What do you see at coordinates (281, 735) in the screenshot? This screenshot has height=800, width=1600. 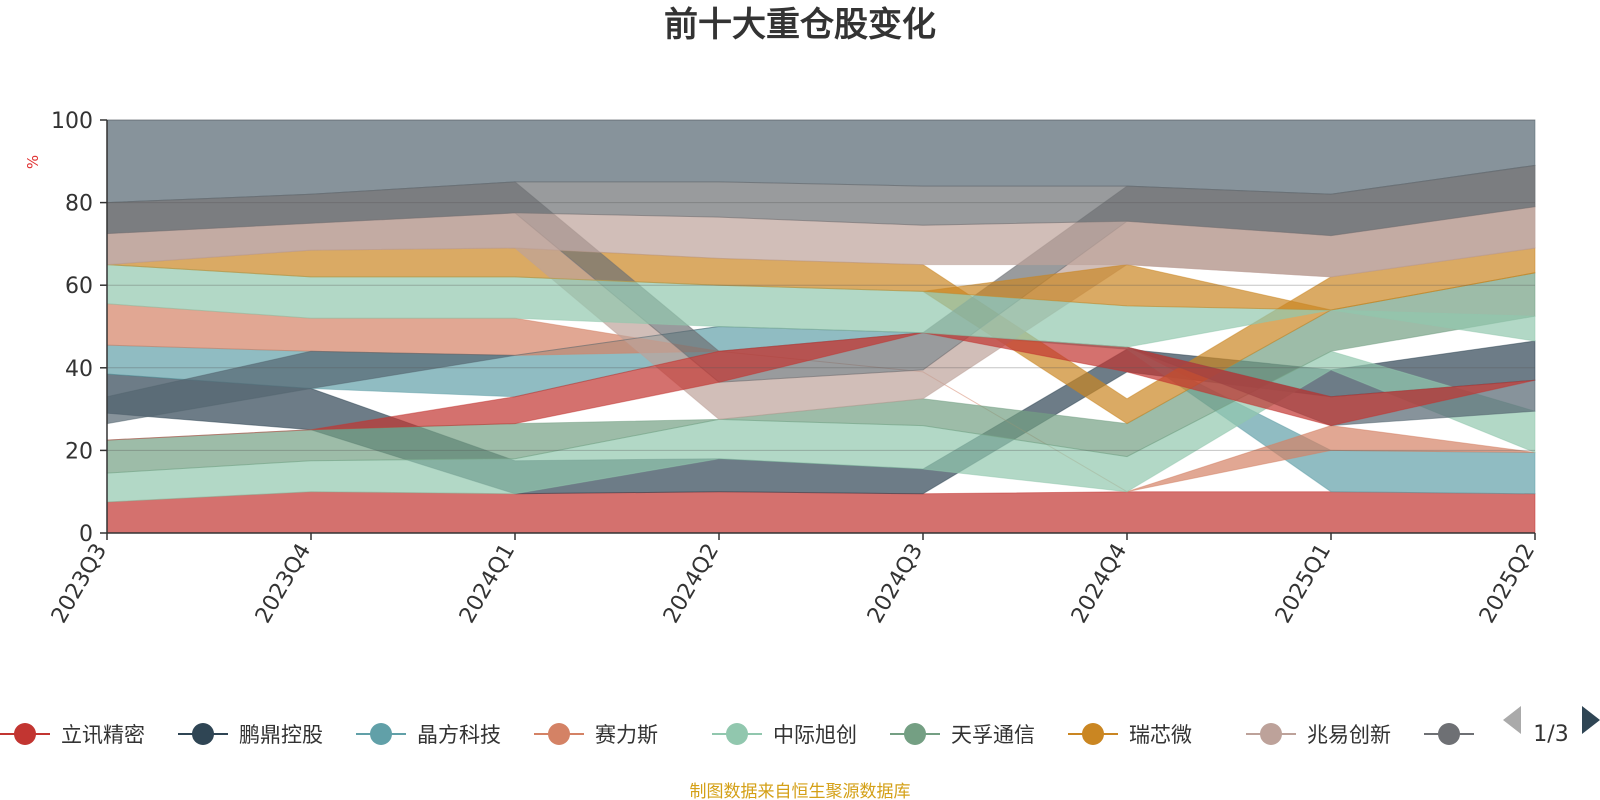 I see `legend-label: 鹏鼎控股` at bounding box center [281, 735].